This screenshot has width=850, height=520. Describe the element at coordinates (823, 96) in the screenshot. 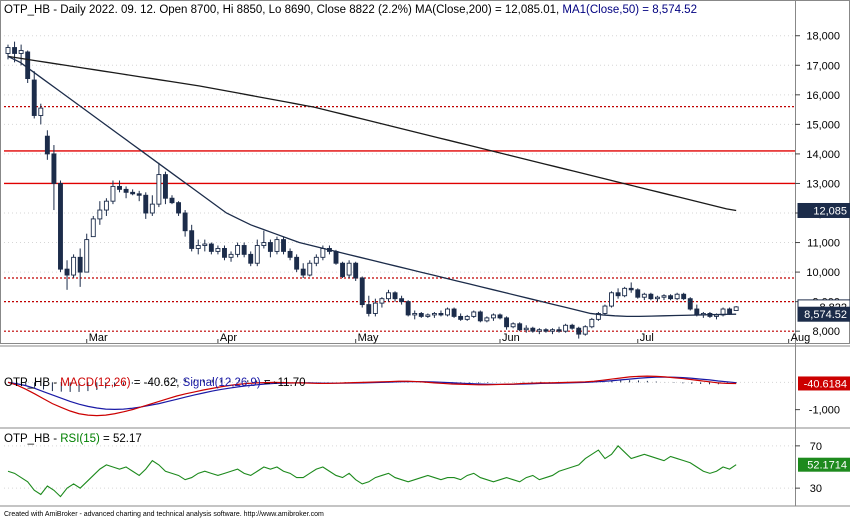

I see `price-tick-label: 16,000` at that location.